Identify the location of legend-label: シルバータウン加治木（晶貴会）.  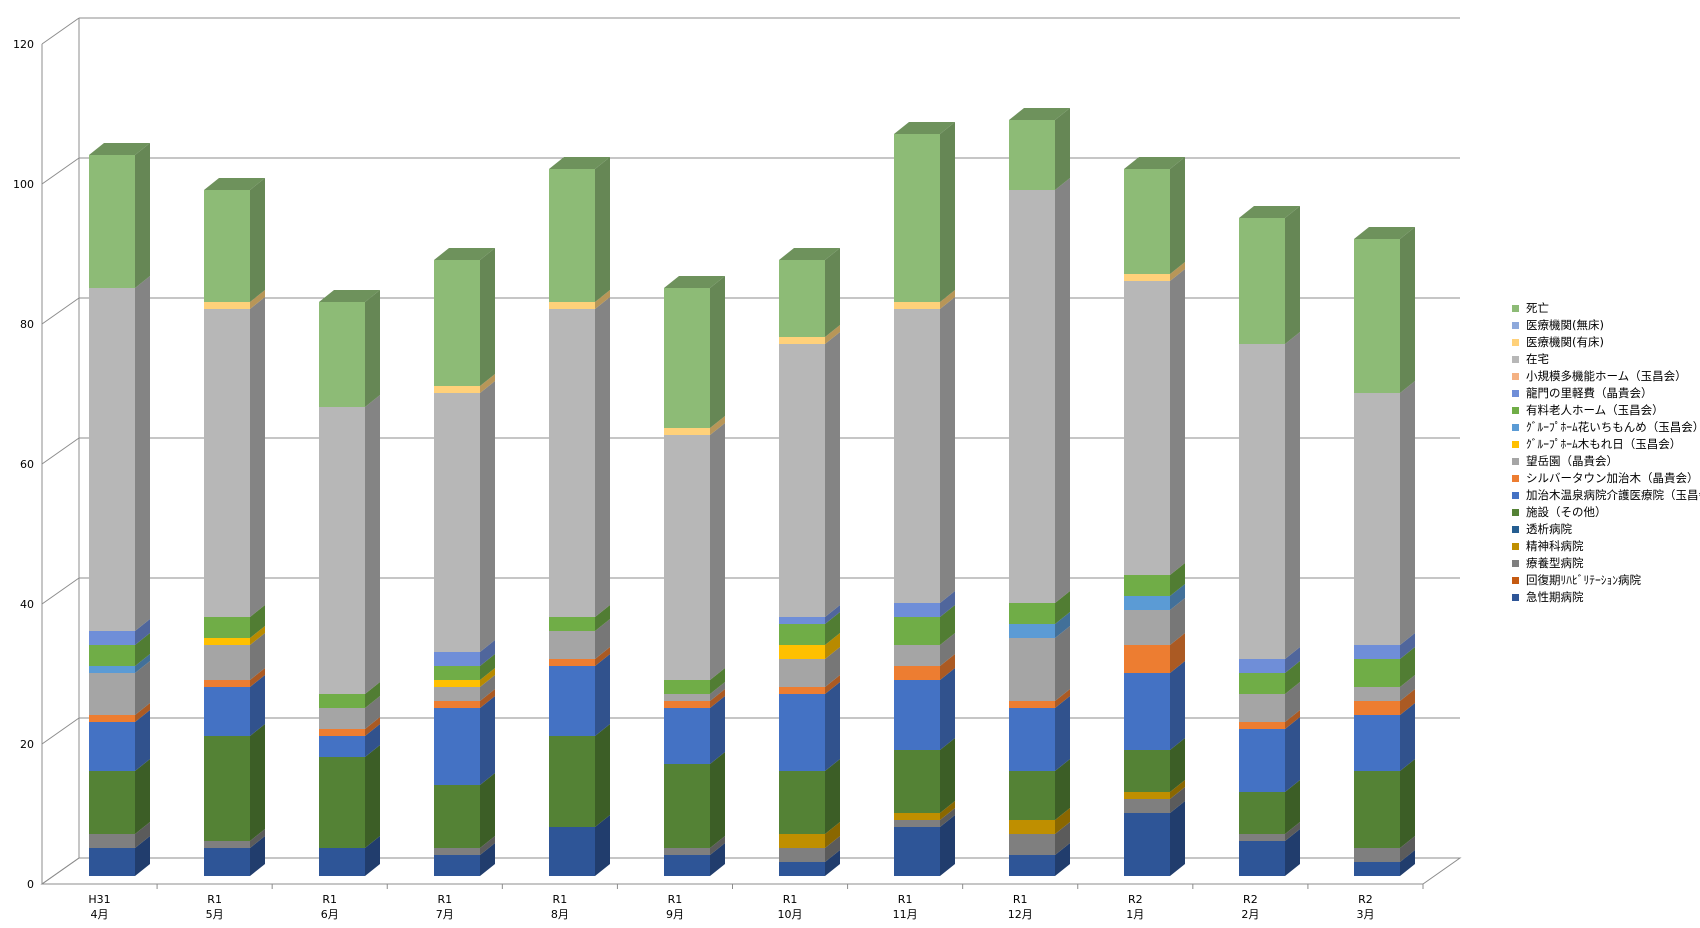
(1612, 478).